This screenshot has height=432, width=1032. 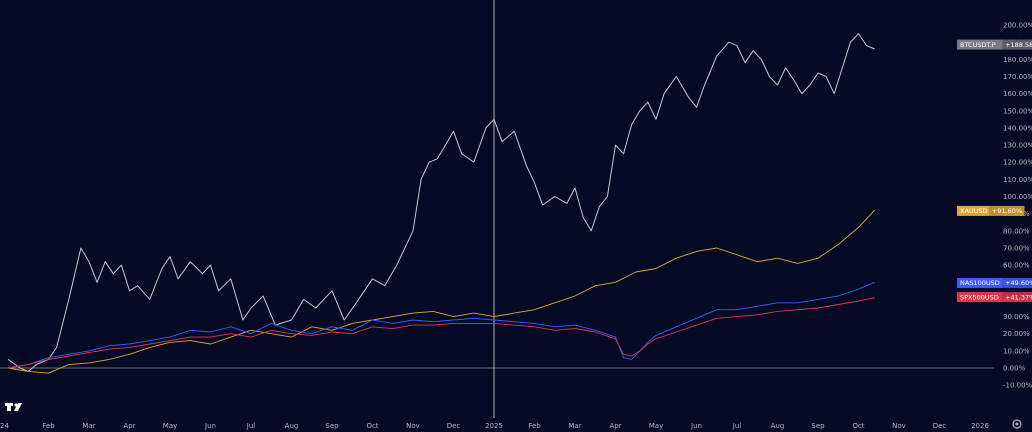 What do you see at coordinates (1007, 211) in the screenshot?
I see `series-last-value-label: +91.60%` at bounding box center [1007, 211].